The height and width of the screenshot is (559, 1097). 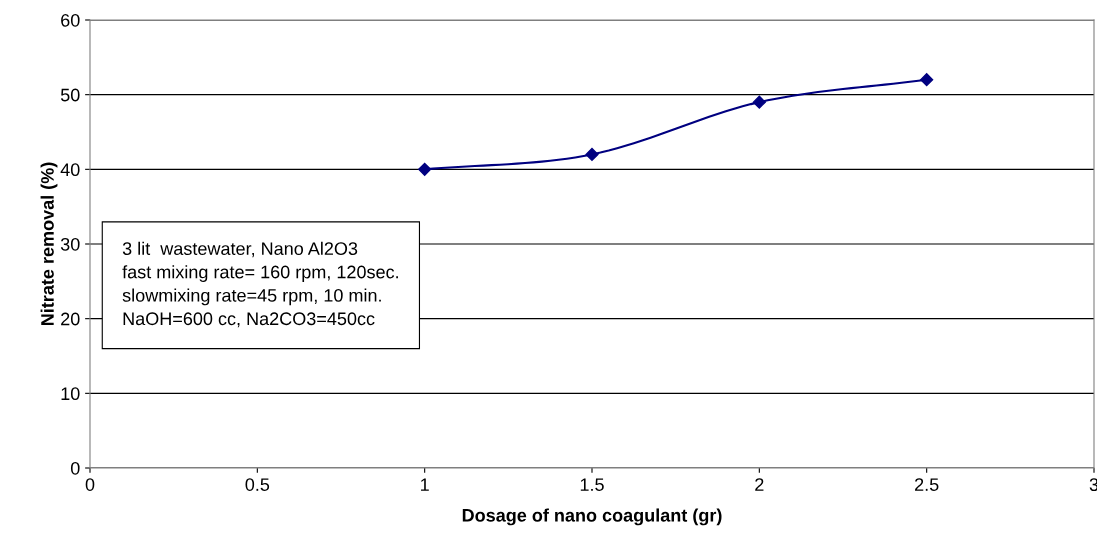 I want to click on y-tick-label: 20, so click(x=70, y=319).